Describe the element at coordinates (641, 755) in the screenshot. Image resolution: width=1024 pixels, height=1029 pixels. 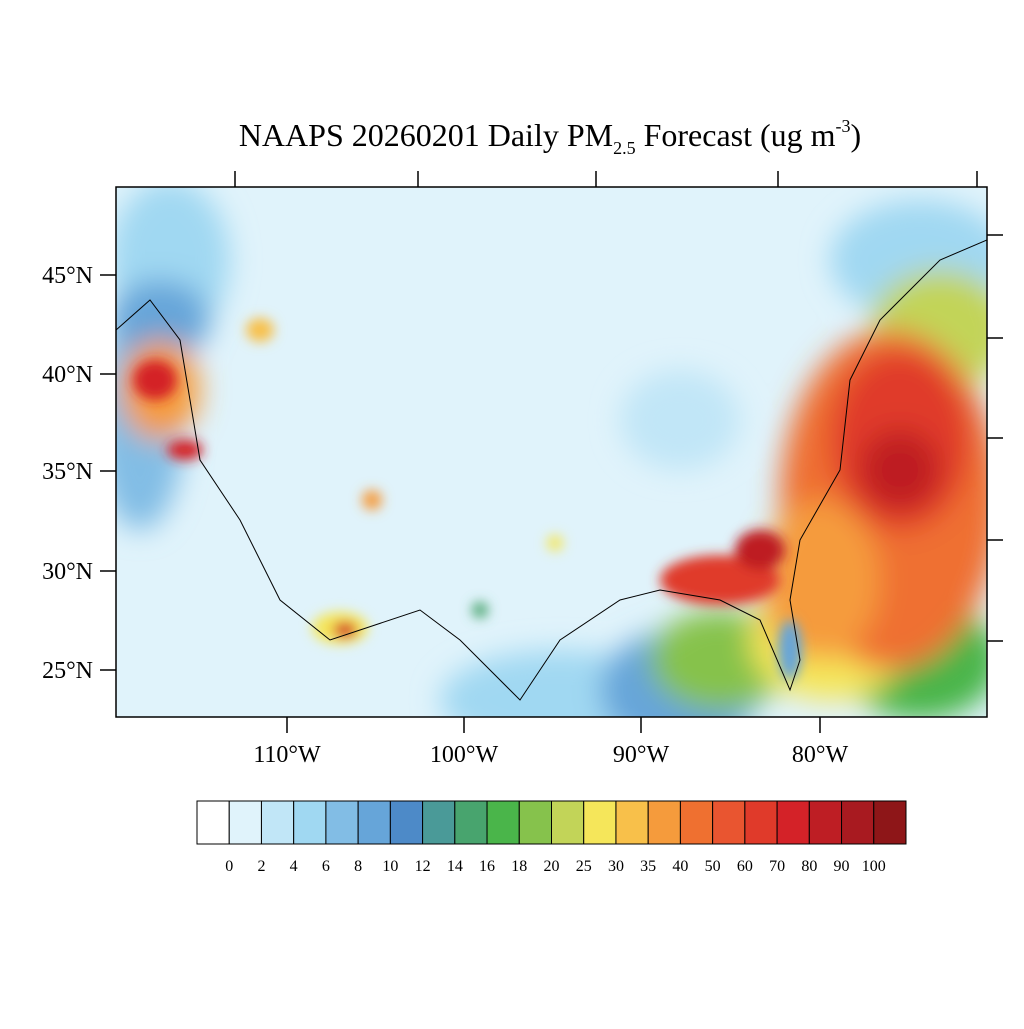
I see `lon-label: 90°W` at that location.